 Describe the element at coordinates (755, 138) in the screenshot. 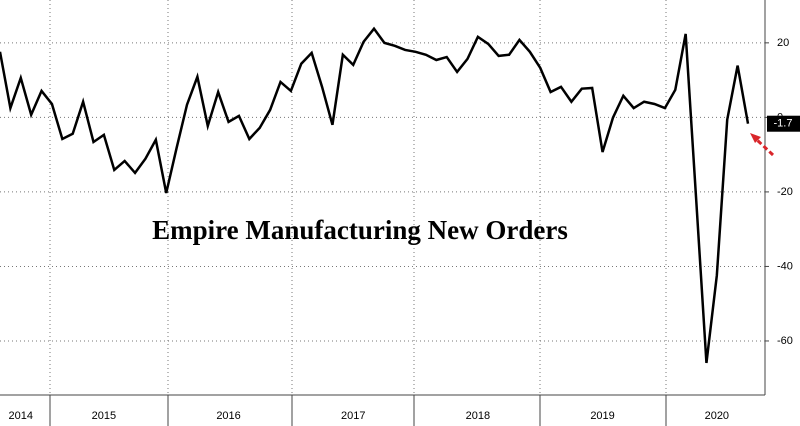

I see `arrow-head` at that location.